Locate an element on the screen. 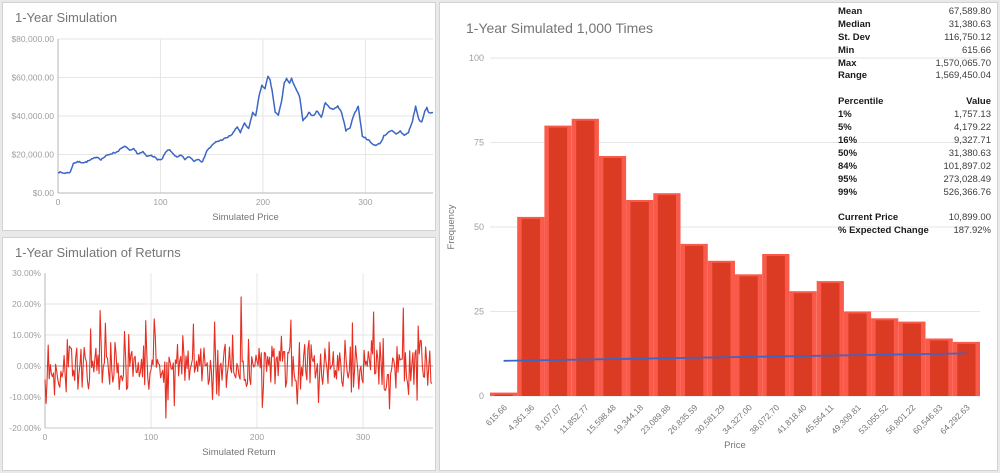 The height and width of the screenshot is (473, 1000). stat-label: Range is located at coordinates (853, 76).